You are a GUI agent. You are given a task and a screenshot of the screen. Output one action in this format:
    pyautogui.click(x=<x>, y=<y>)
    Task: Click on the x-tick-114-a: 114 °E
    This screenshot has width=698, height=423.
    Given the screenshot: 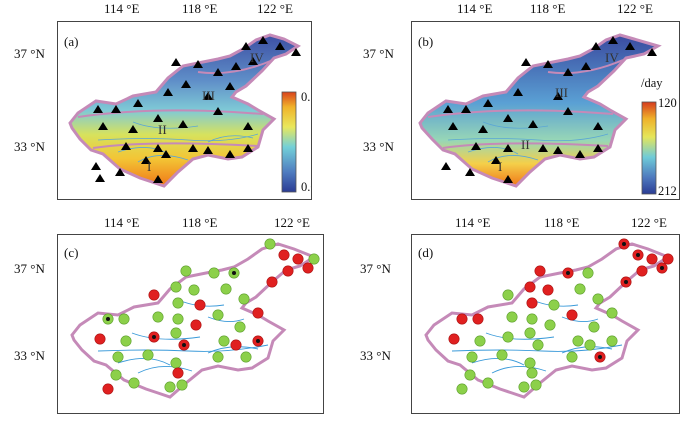 What is the action you would take?
    pyautogui.click(x=122, y=8)
    